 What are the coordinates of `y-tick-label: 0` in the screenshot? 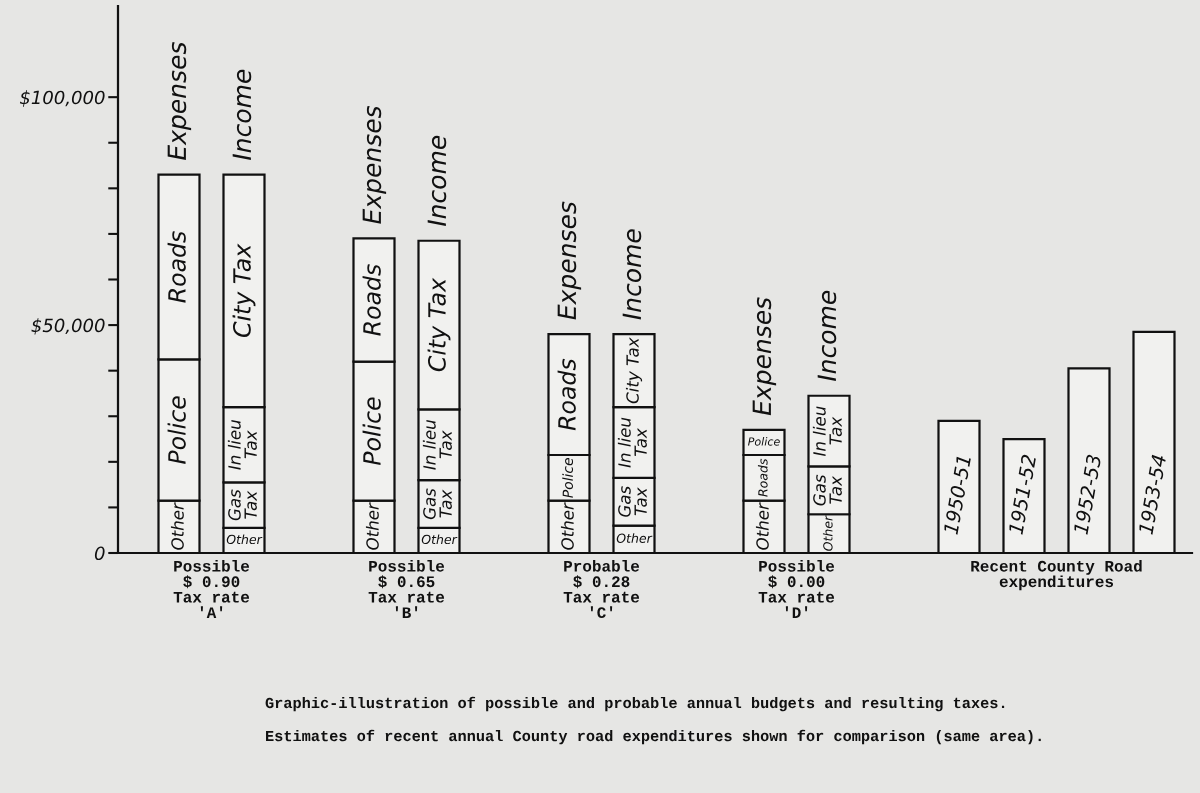 It's located at (99, 553).